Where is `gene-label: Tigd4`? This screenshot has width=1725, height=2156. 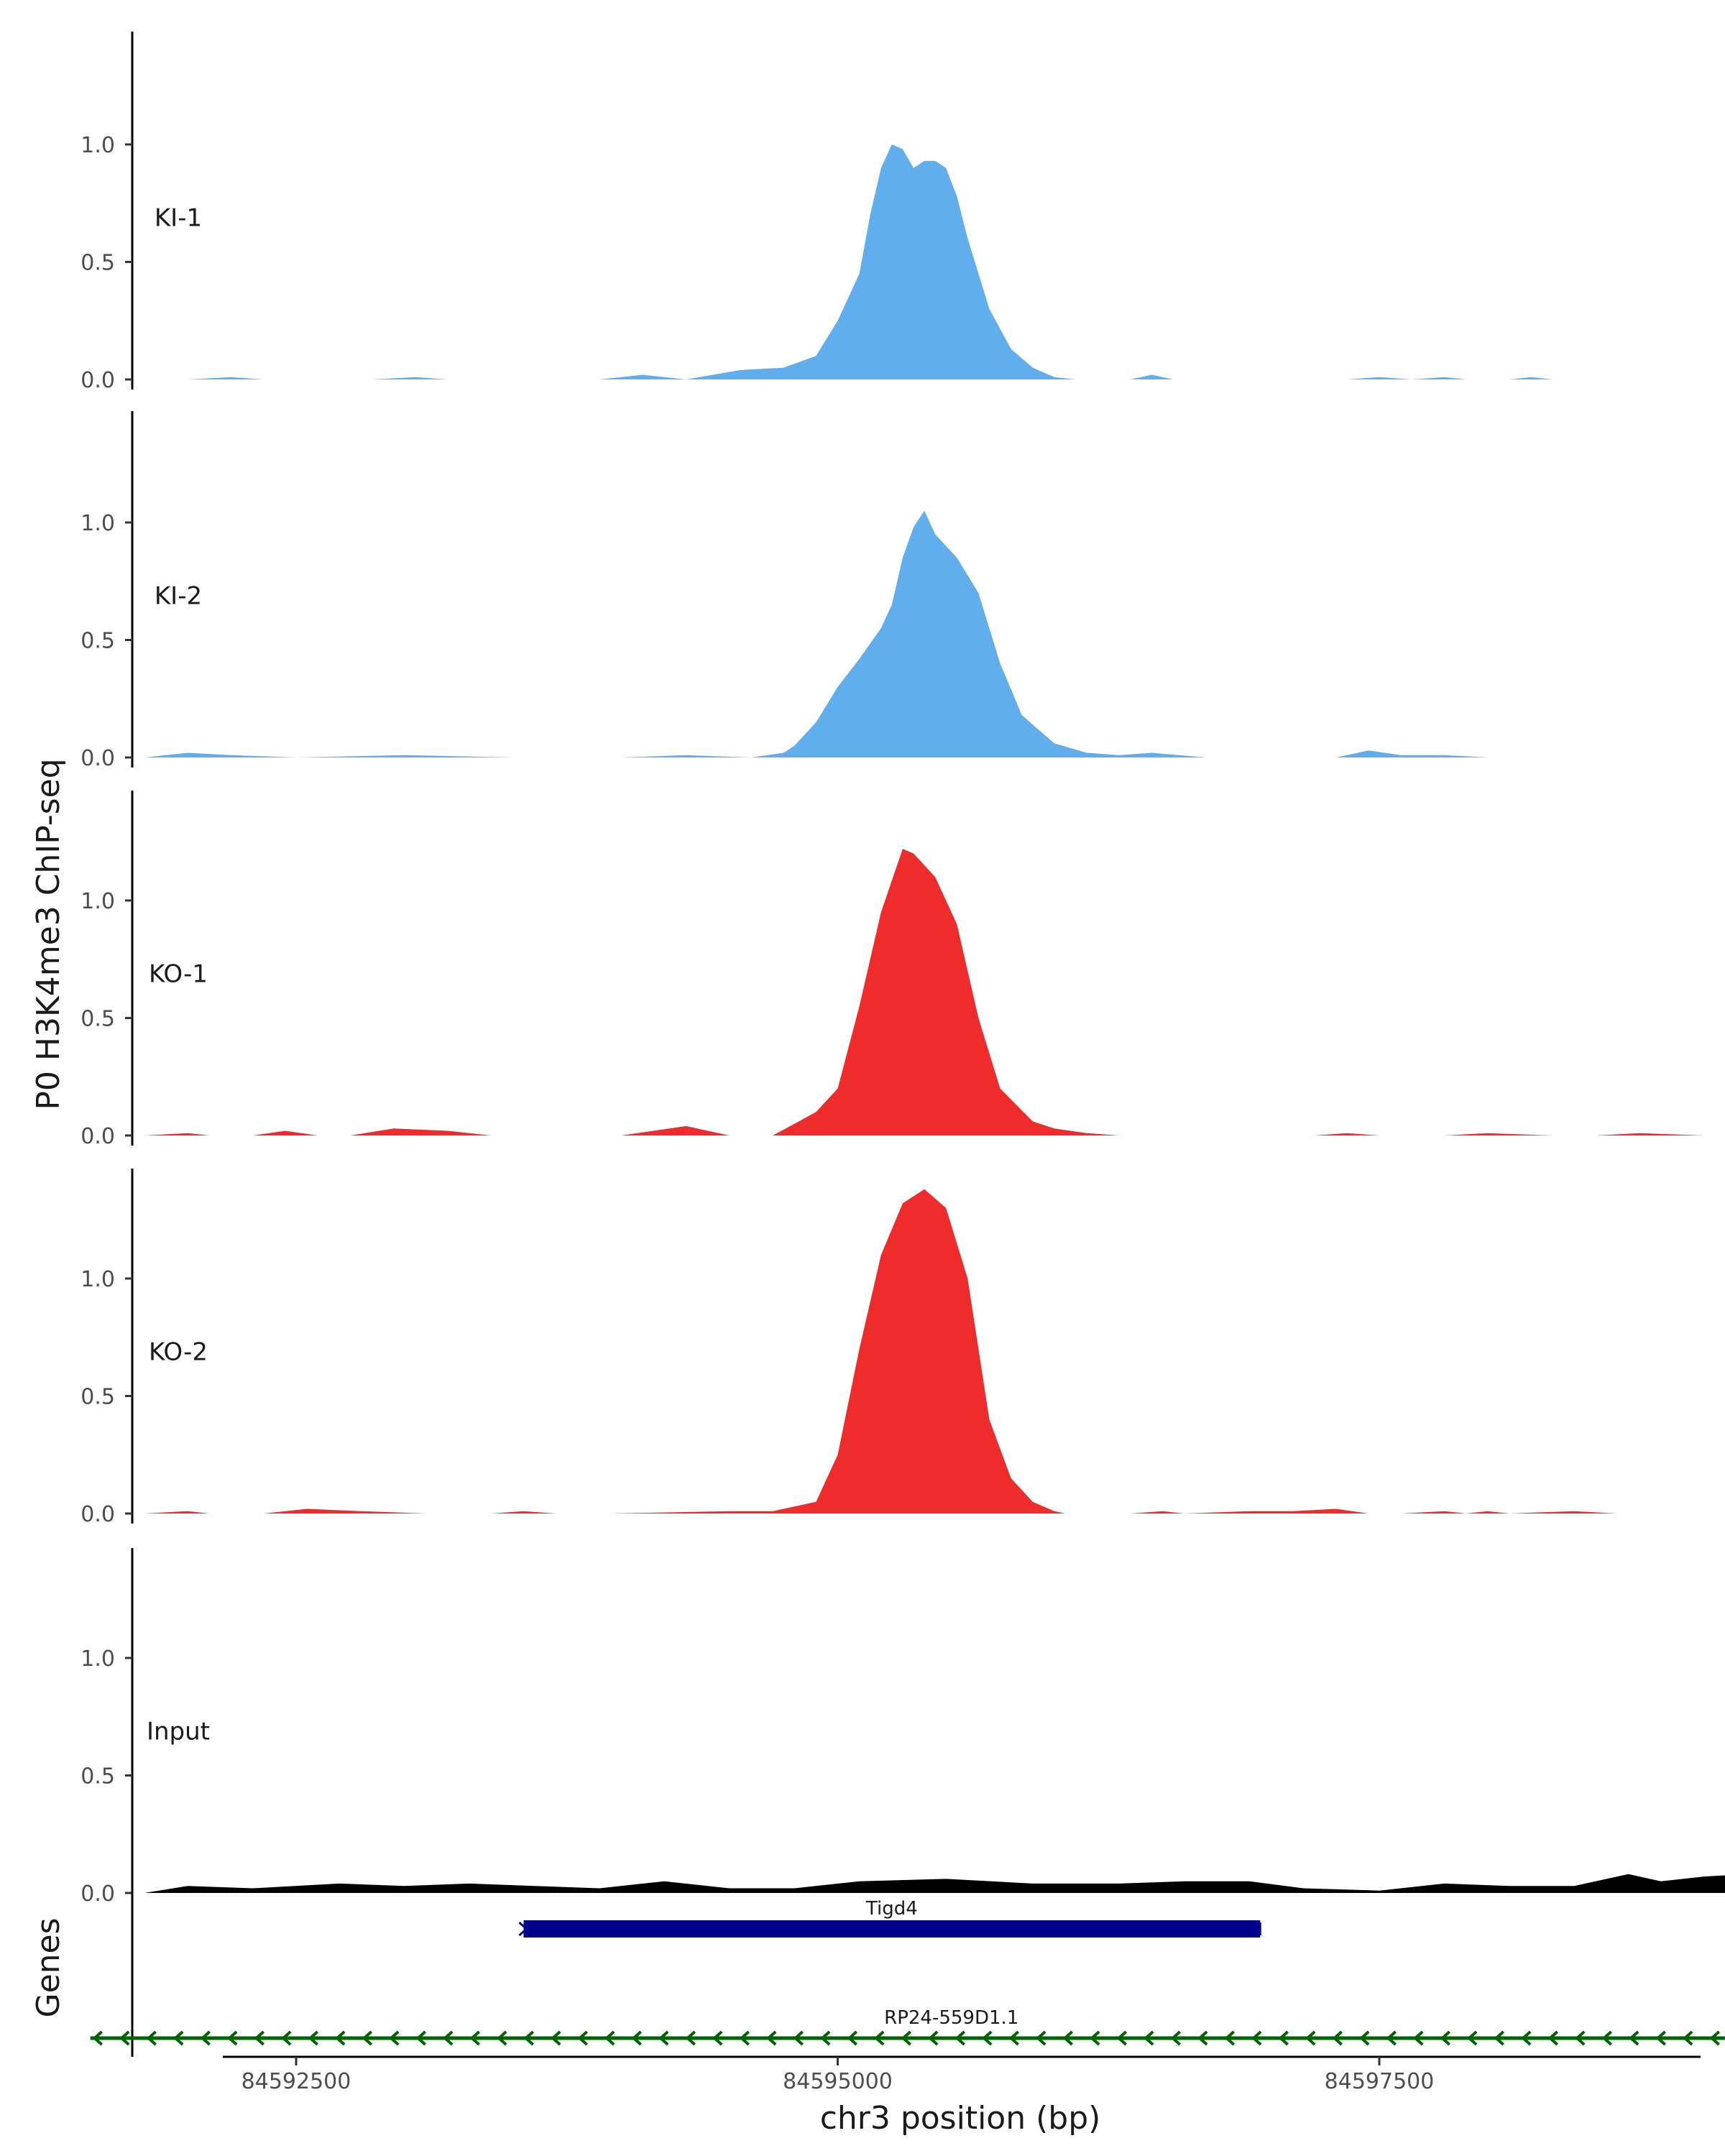
gene-label: Tigd4 is located at coordinates (891, 1909).